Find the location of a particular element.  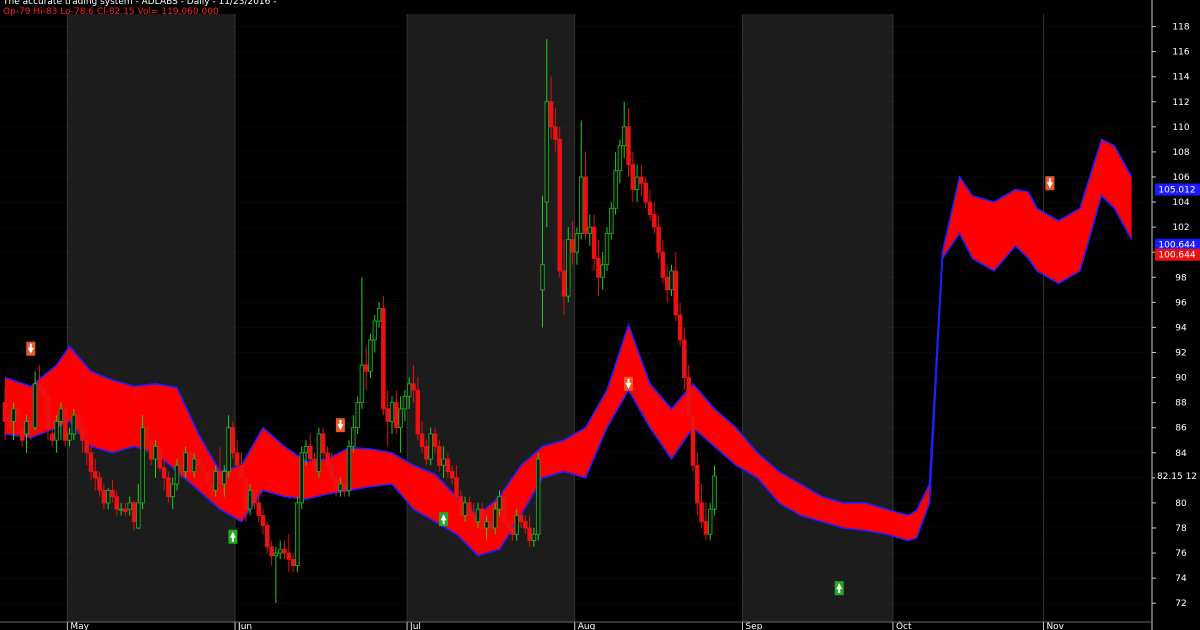

sell-signal-arrow is located at coordinates (31, 348).